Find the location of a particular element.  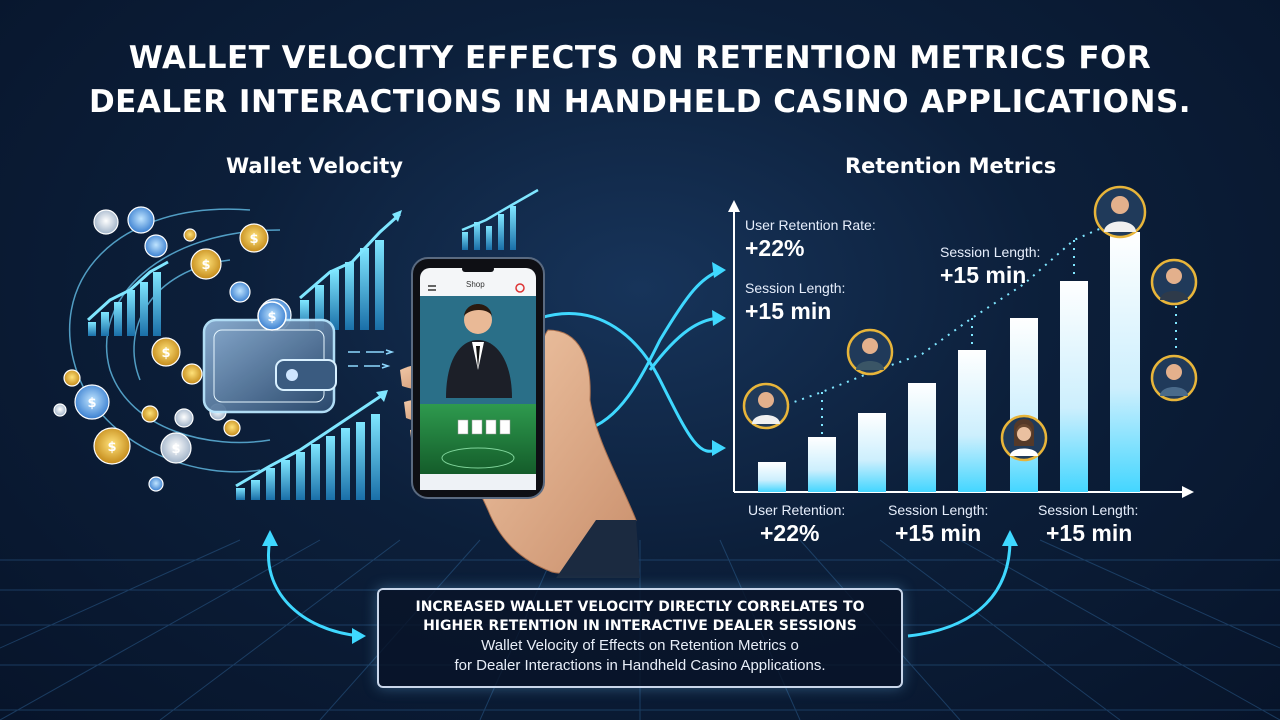

bottom-metric-value-3: +15 min is located at coordinates (1089, 533).